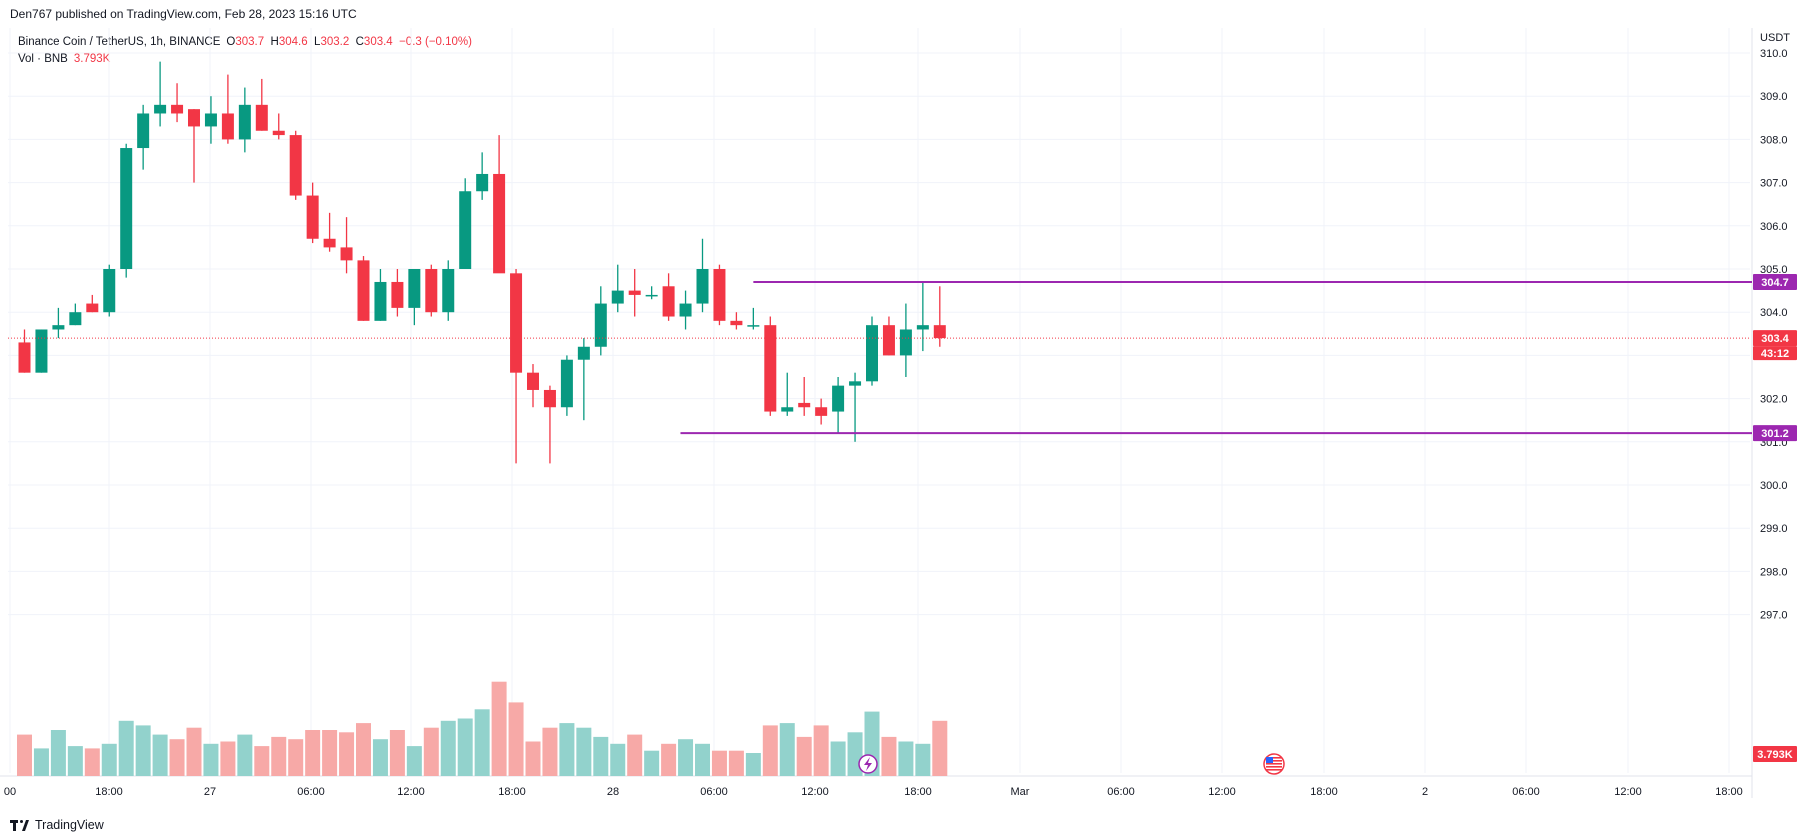 The width and height of the screenshot is (1818, 840). What do you see at coordinates (119, 42) in the screenshot?
I see `symbol-title: Binance Coin / TetherUS, 1h, BINANCE` at bounding box center [119, 42].